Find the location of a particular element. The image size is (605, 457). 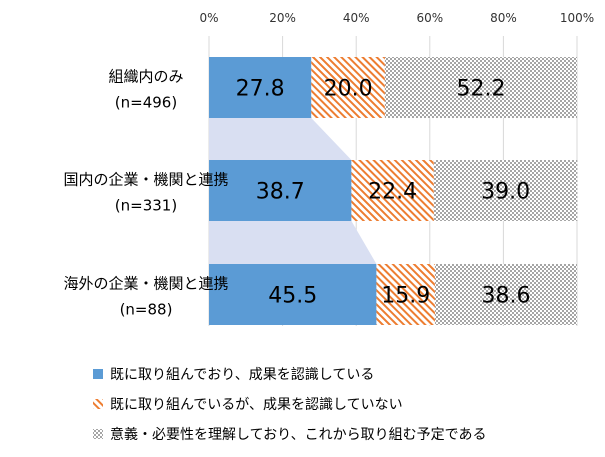

series-lines is located at coordinates (293, 191).